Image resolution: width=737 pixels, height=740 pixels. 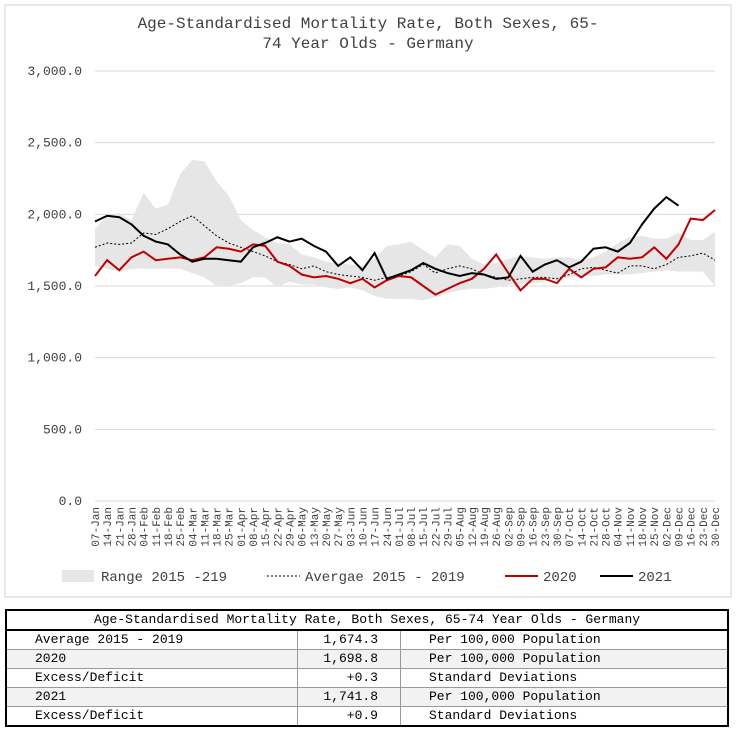 What do you see at coordinates (349, 716) in the screenshot?
I see `table-cell: +0.9` at bounding box center [349, 716].